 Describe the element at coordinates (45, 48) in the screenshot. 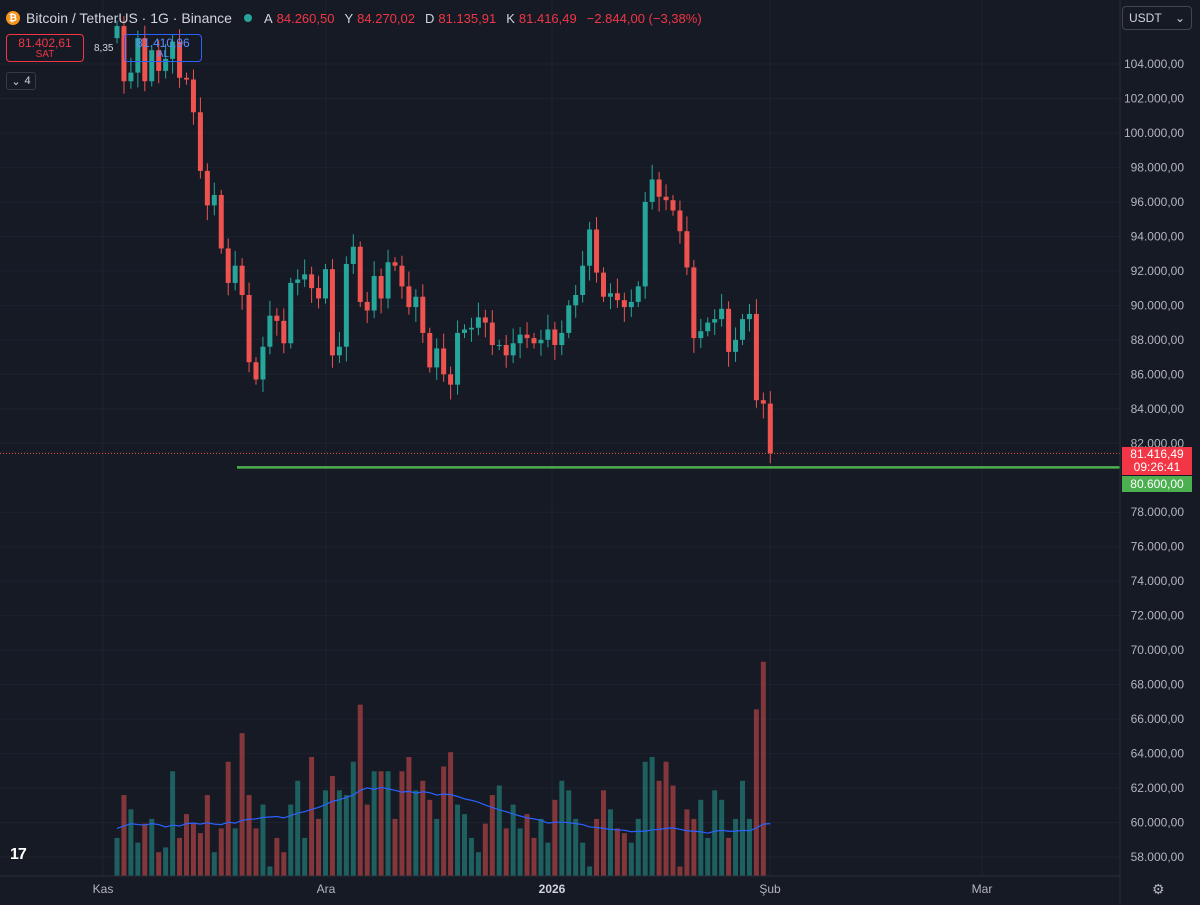

I see `sell-button: 81.402,61 SAT` at that location.